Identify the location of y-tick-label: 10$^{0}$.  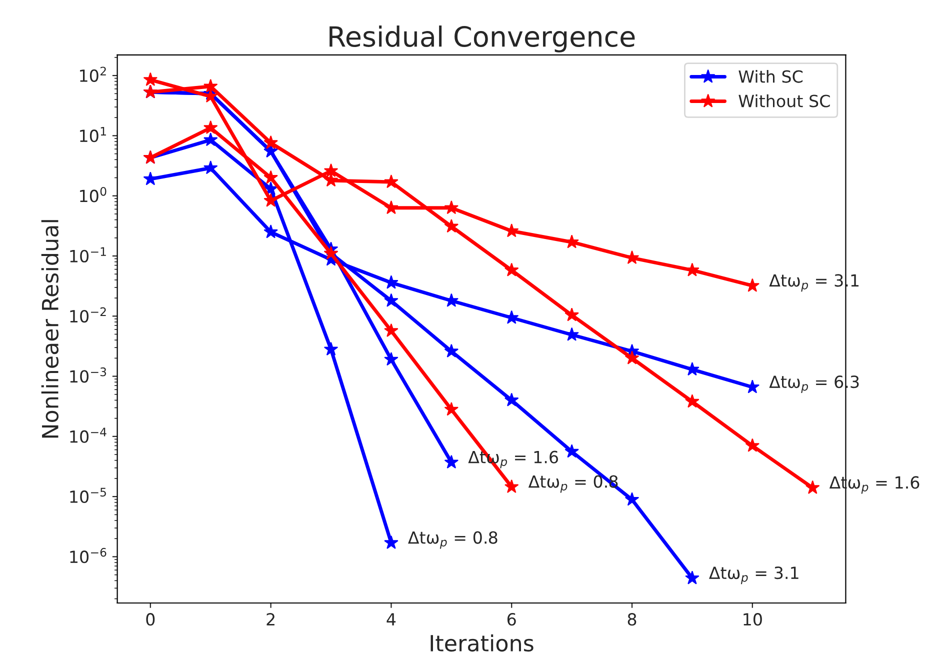
(93, 194).